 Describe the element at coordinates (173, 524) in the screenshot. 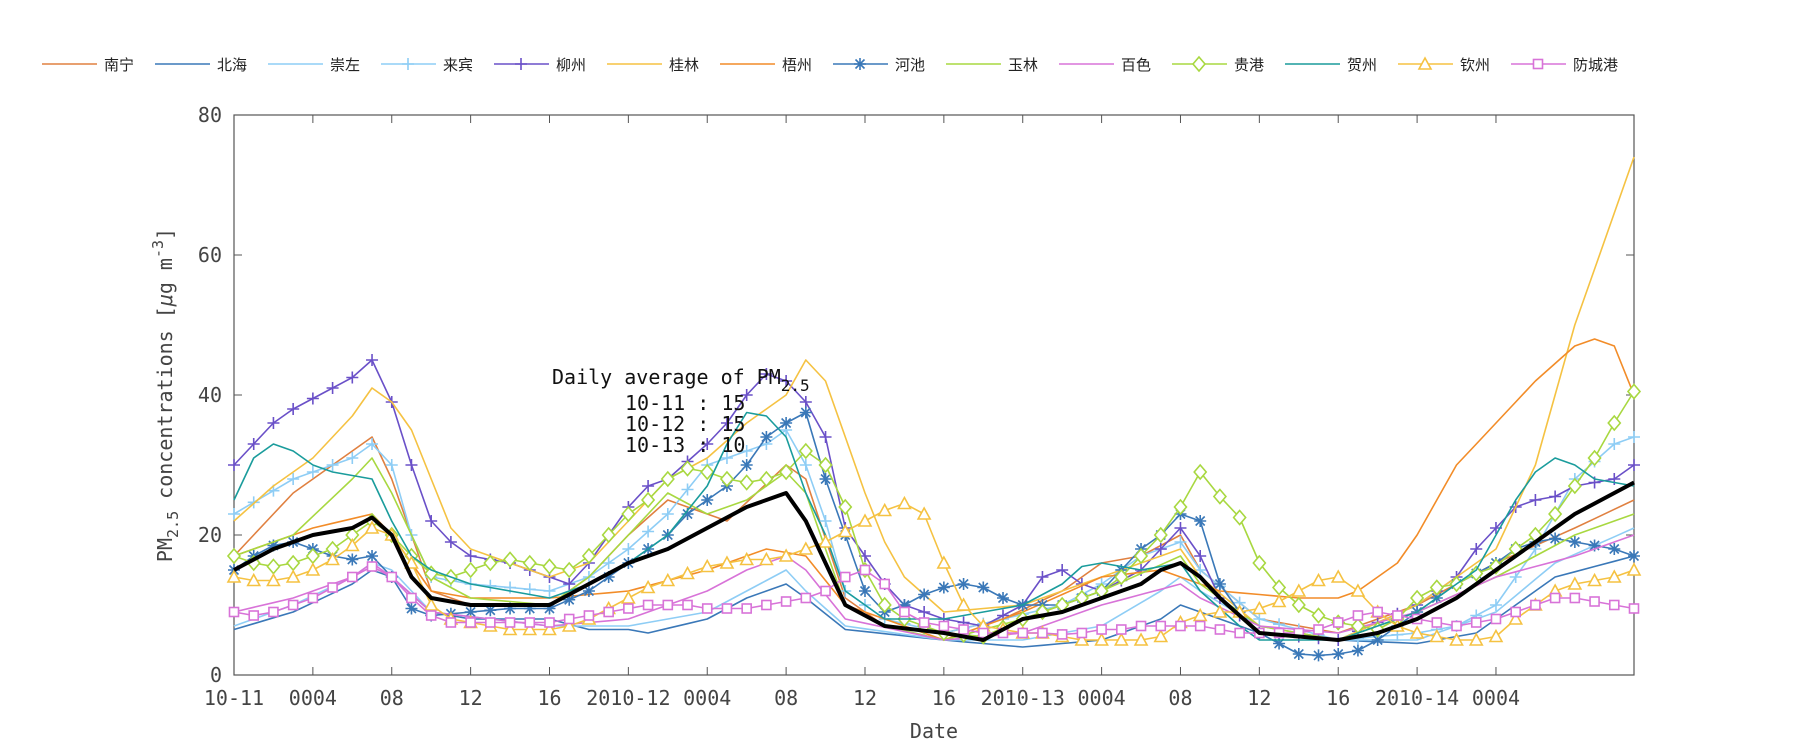

I see `y-axis-label-sub: 2.5` at that location.